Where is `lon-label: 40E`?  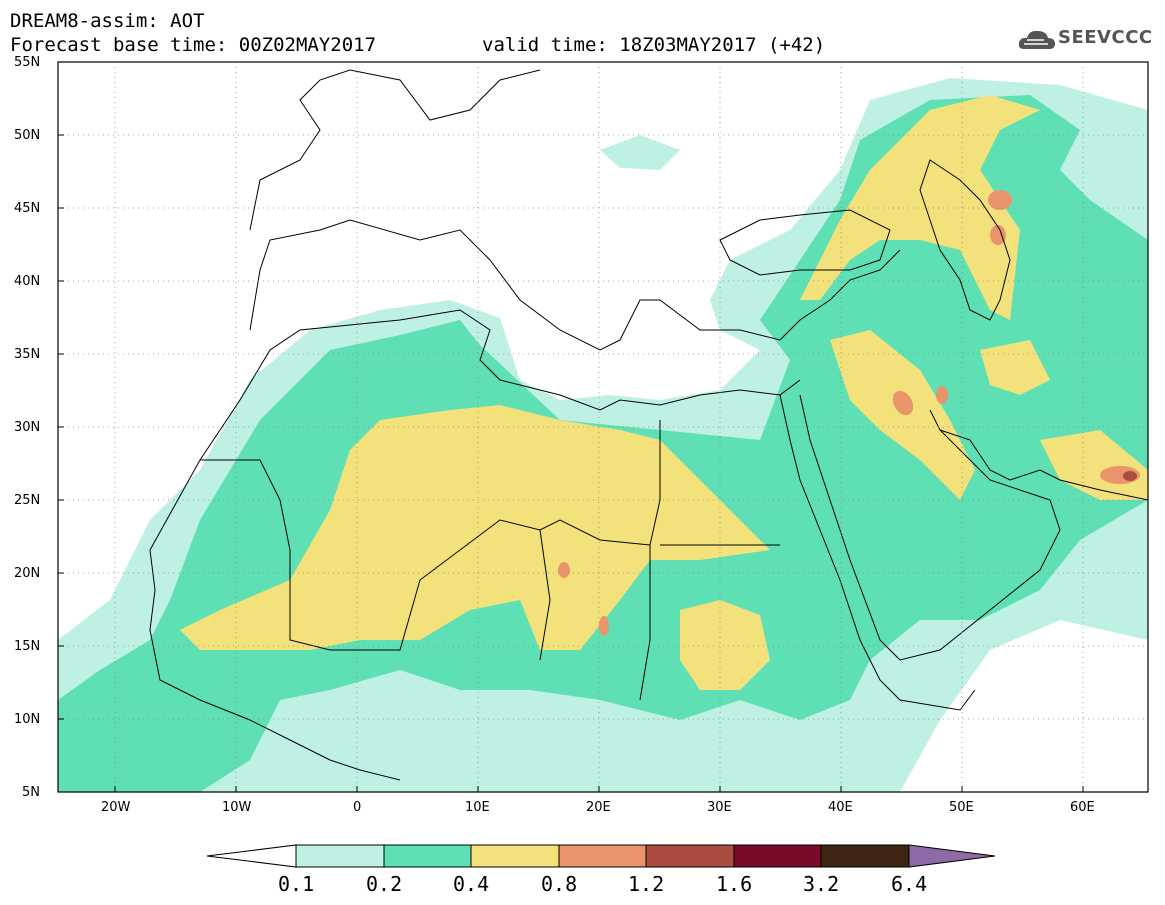 lon-label: 40E is located at coordinates (840, 807).